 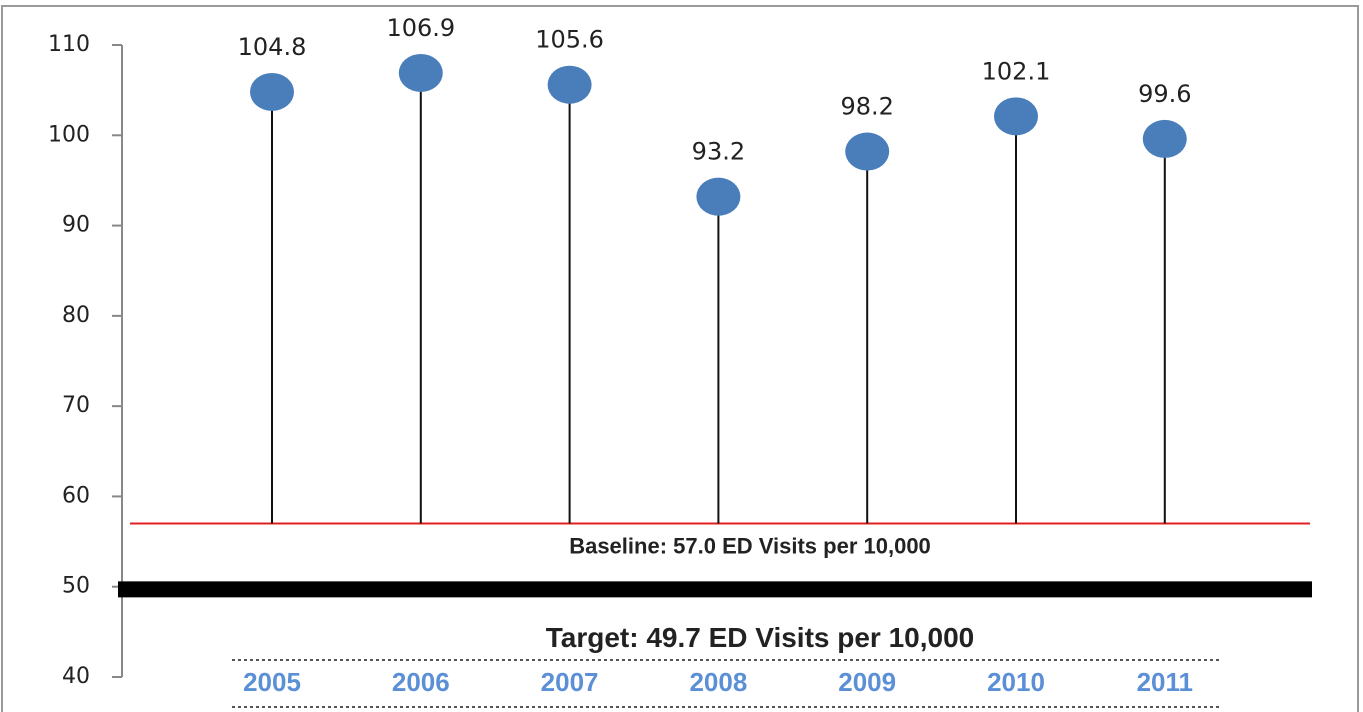 What do you see at coordinates (569, 40) in the screenshot?
I see `value-label: 105.6` at bounding box center [569, 40].